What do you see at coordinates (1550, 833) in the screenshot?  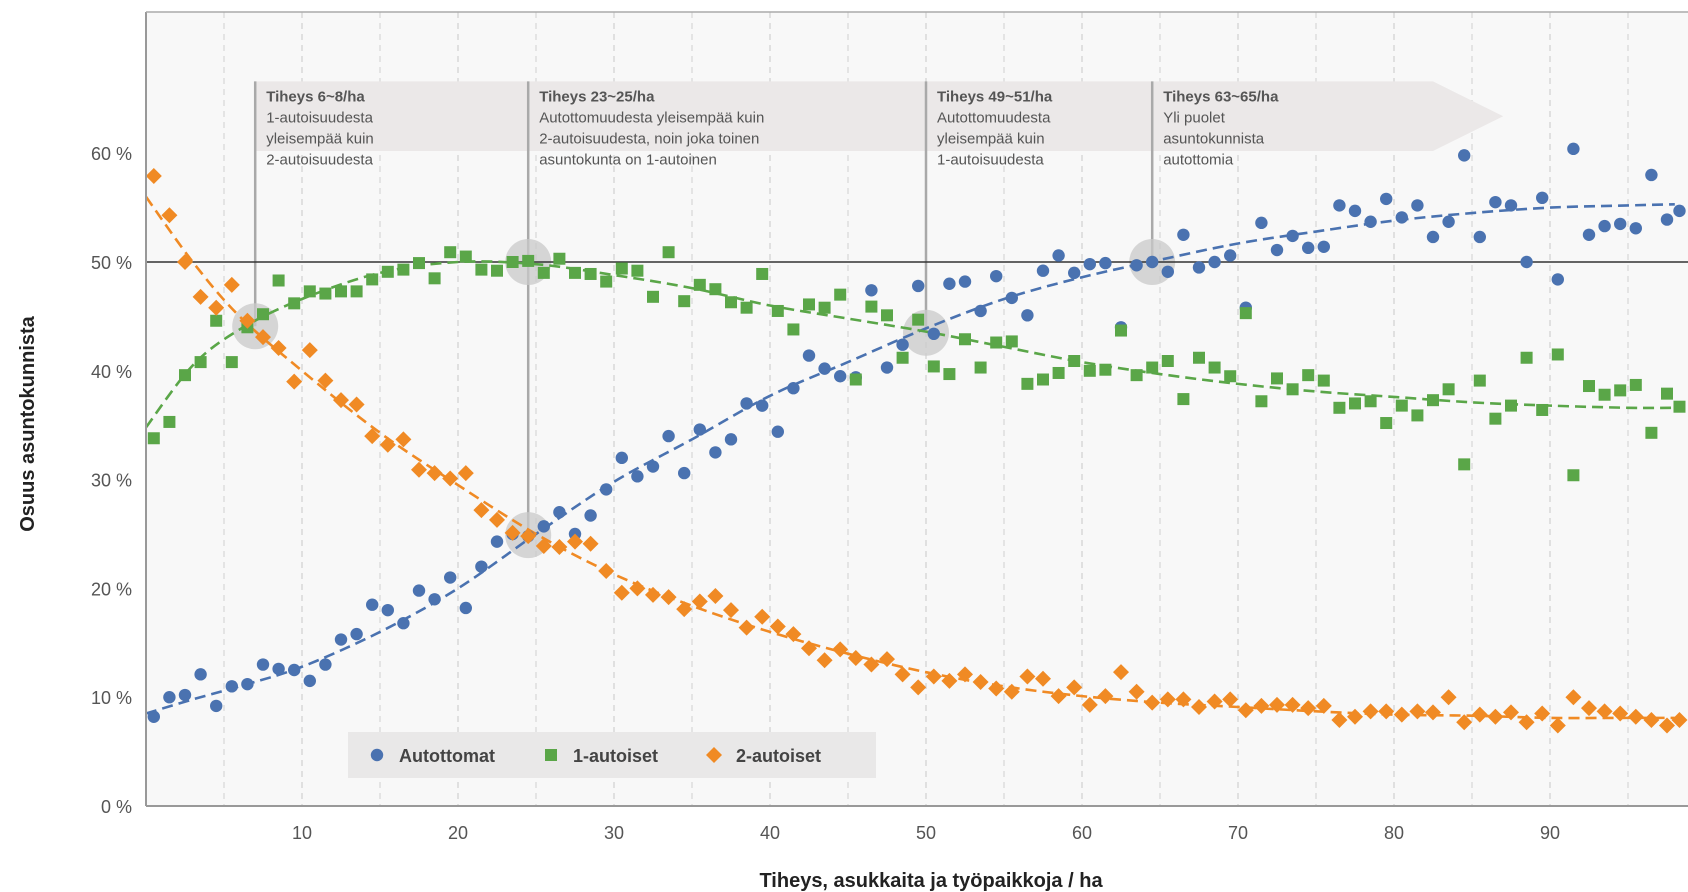 I see `x-tick-90: 90` at bounding box center [1550, 833].